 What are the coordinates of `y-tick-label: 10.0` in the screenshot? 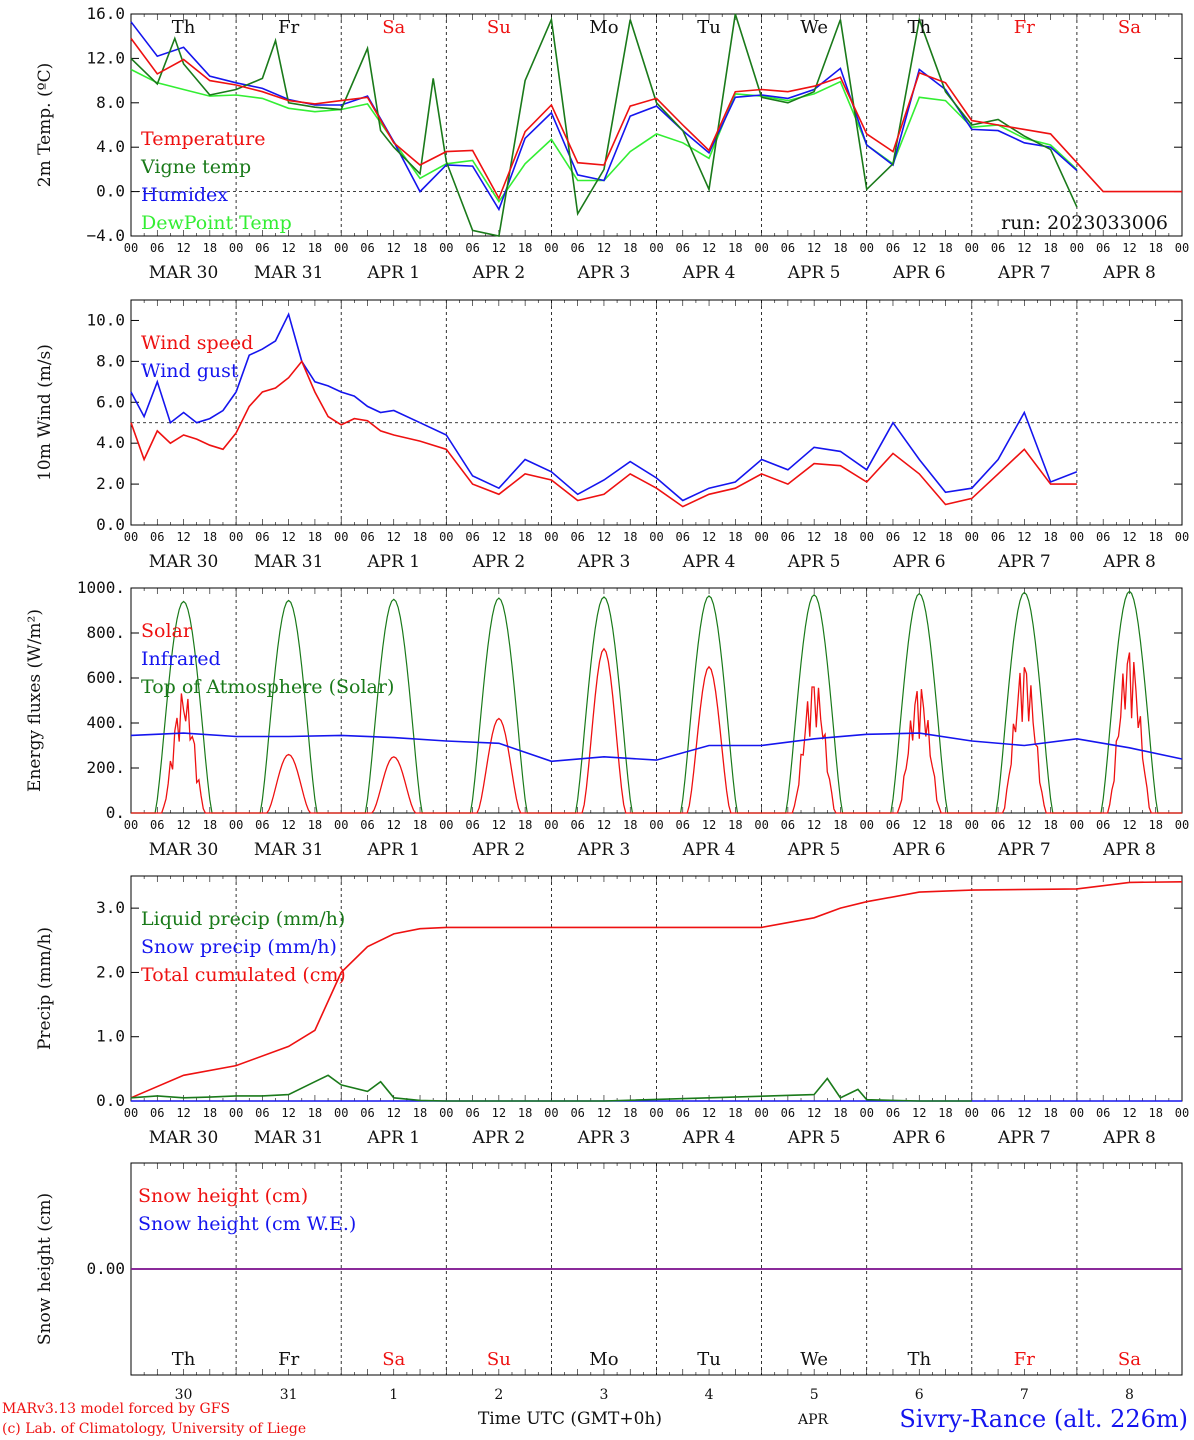 It's located at (105, 319).